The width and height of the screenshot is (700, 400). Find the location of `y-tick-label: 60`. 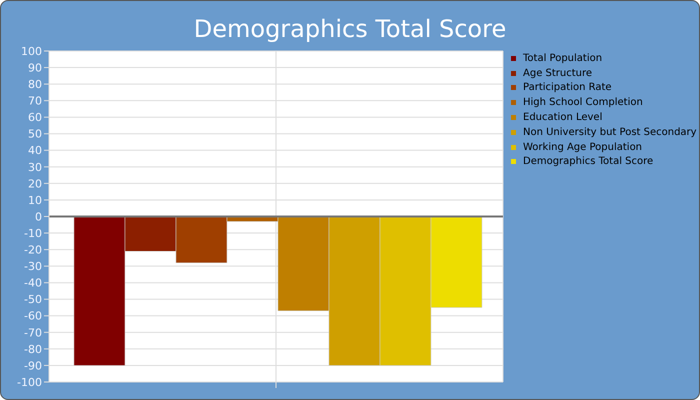

y-tick-label: 60 is located at coordinates (35, 117).